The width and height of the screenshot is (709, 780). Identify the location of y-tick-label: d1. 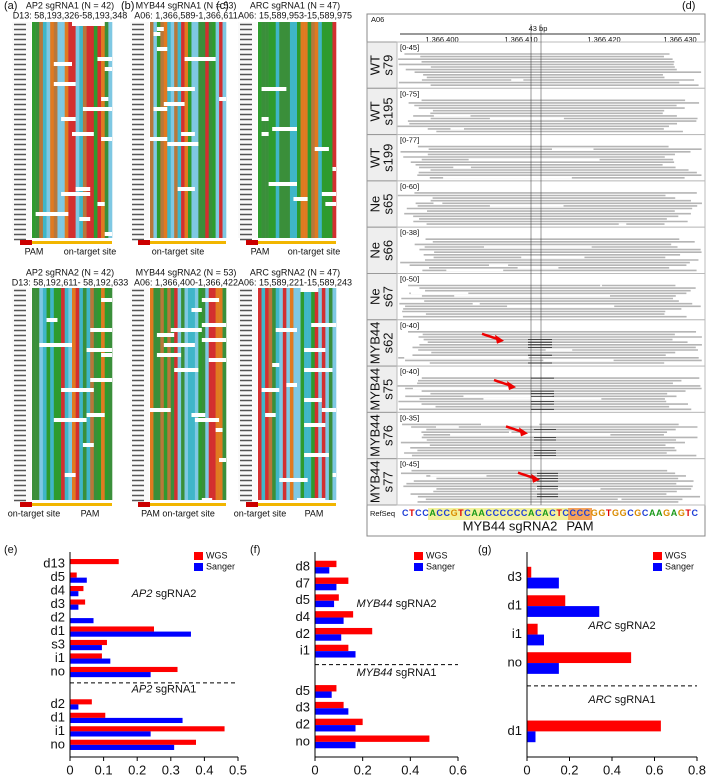
(58, 716).